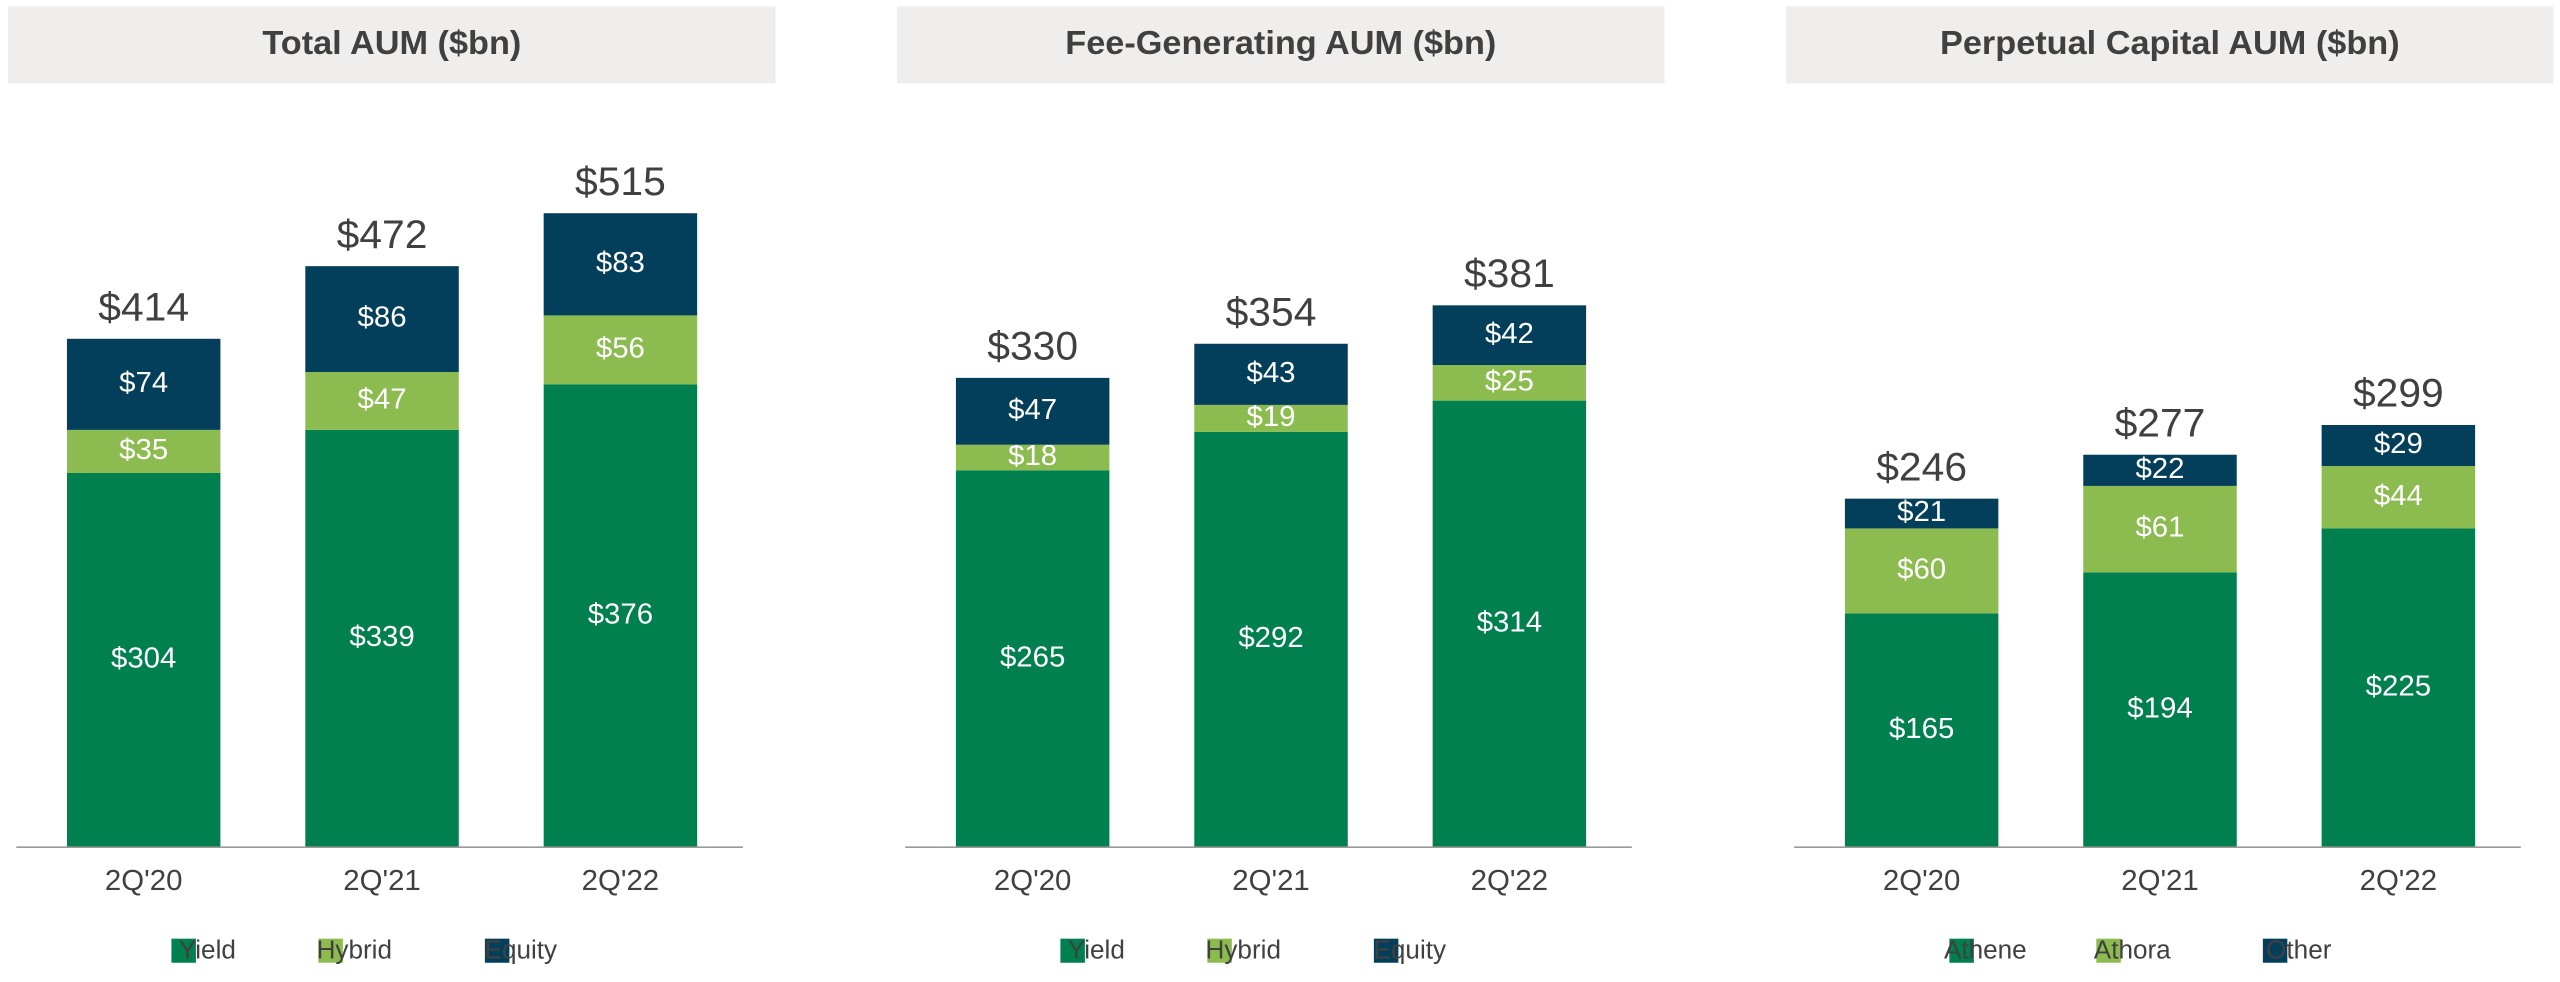 The width and height of the screenshot is (2560, 982). What do you see at coordinates (1985, 950) in the screenshot?
I see `legend-label: Athene` at bounding box center [1985, 950].